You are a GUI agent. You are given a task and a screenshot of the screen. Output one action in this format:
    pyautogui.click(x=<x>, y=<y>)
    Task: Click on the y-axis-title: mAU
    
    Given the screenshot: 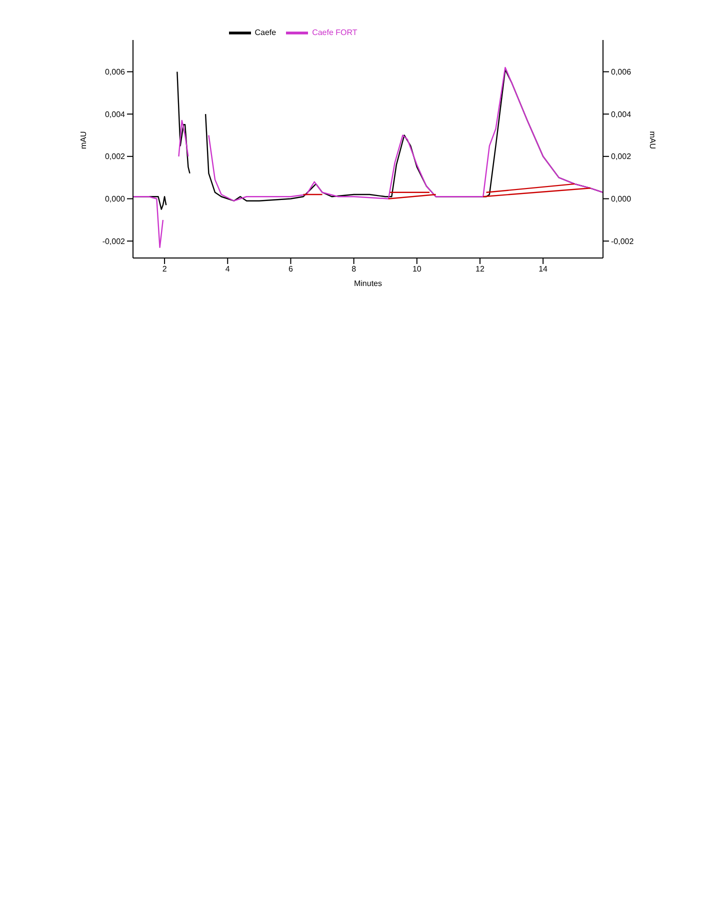 What is the action you would take?
    pyautogui.click(x=83, y=140)
    